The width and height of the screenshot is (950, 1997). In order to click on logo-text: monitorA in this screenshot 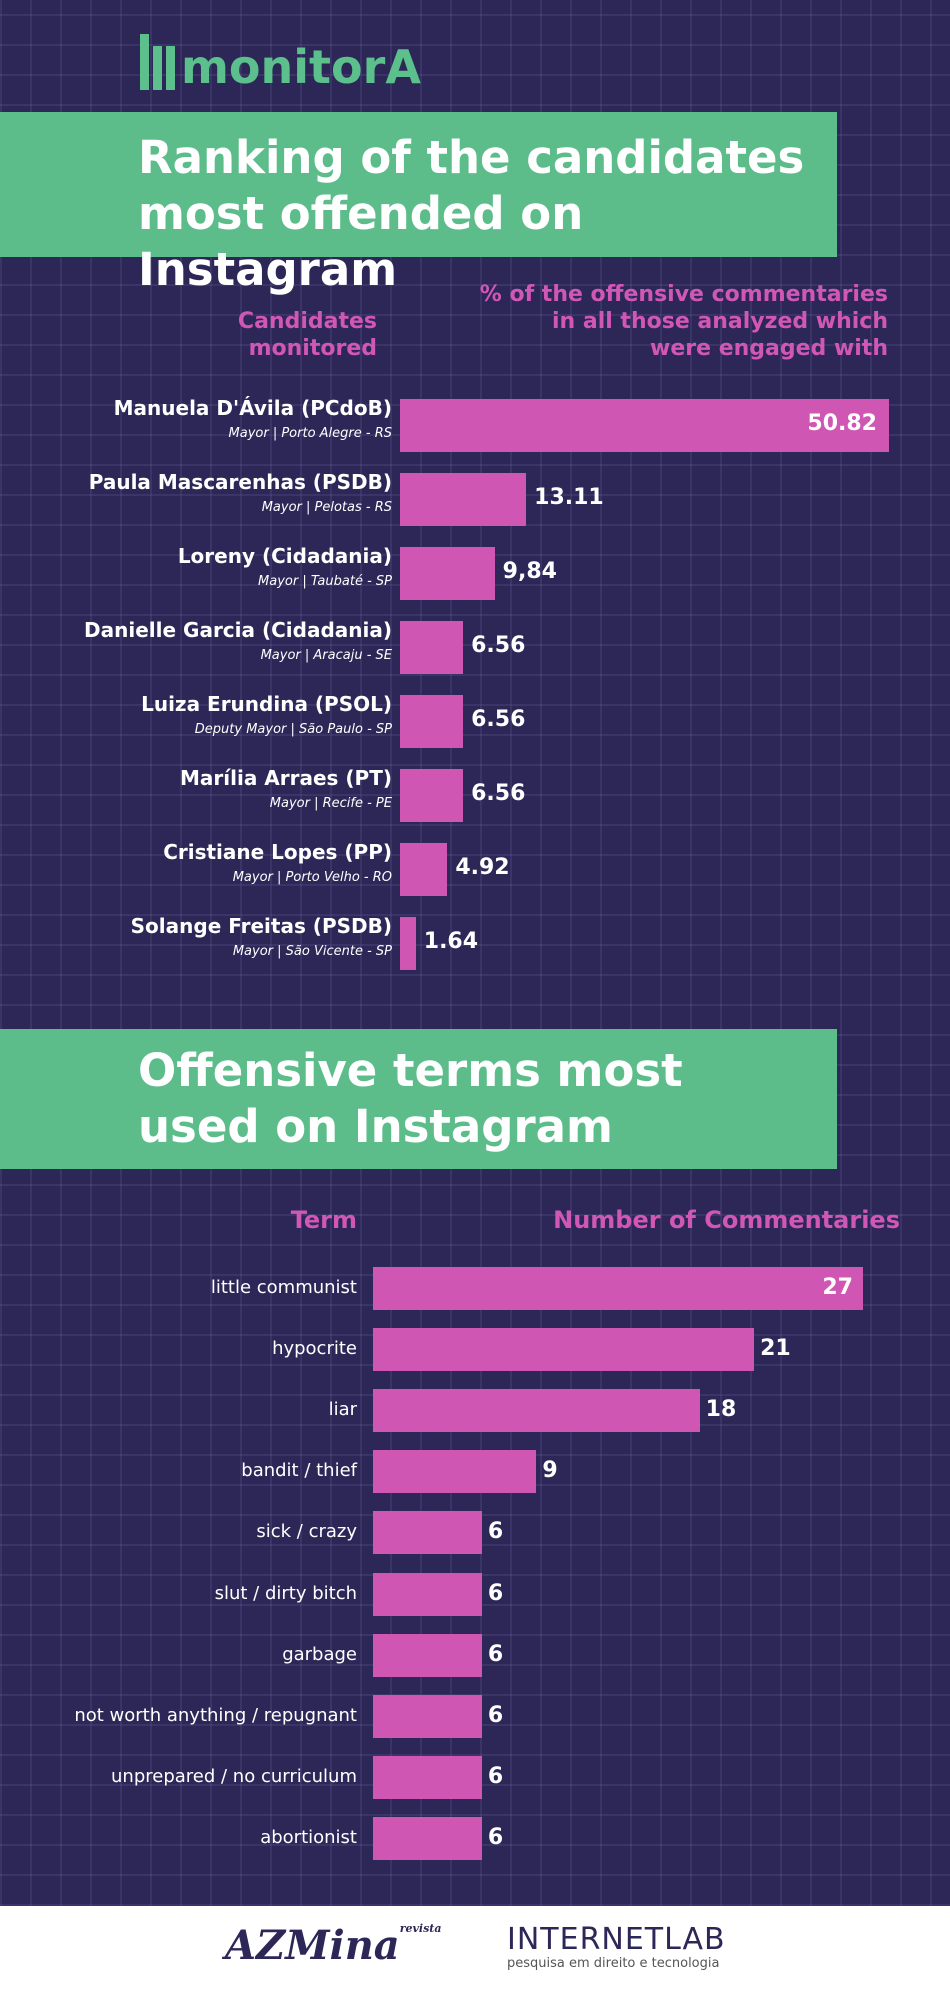, I will do `click(301, 67)`.